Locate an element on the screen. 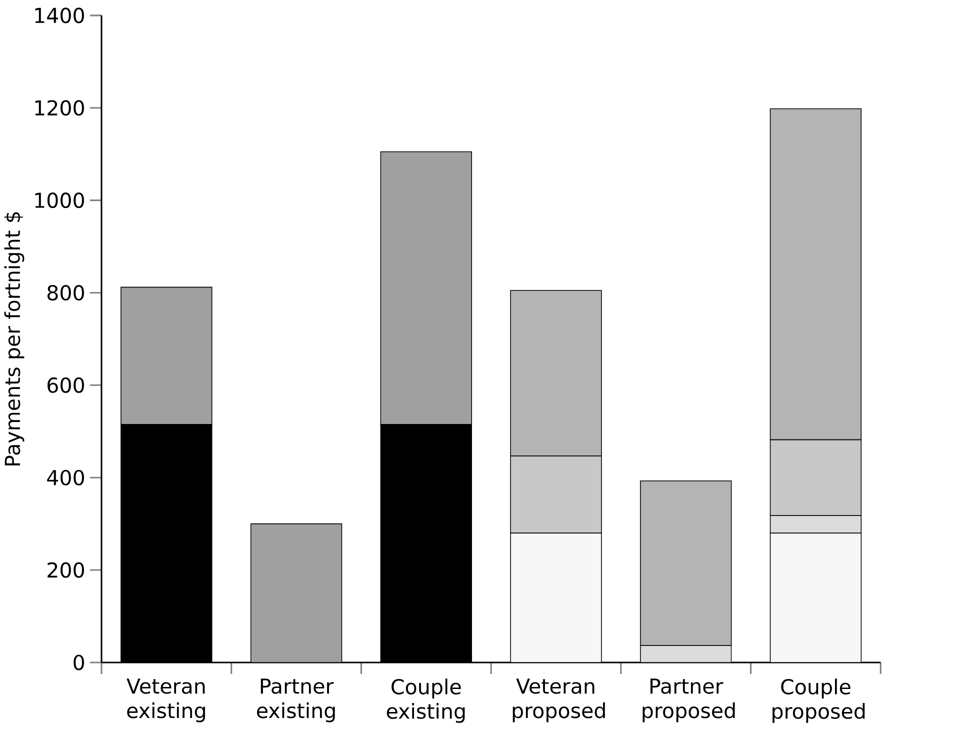  x-tick-label: Veteran proposed is located at coordinates (558, 700).